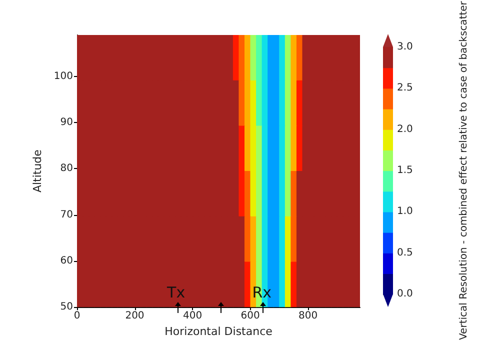 The width and height of the screenshot is (478, 342). I want to click on color-bar-label: 2.5, so click(405, 88).